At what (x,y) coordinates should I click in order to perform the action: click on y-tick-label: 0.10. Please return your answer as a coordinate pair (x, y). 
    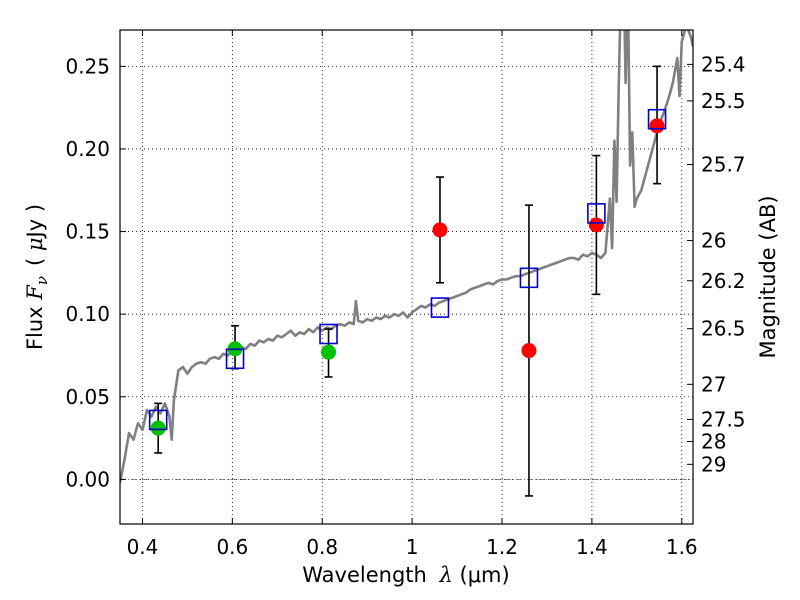
    Looking at the image, I should click on (87, 314).